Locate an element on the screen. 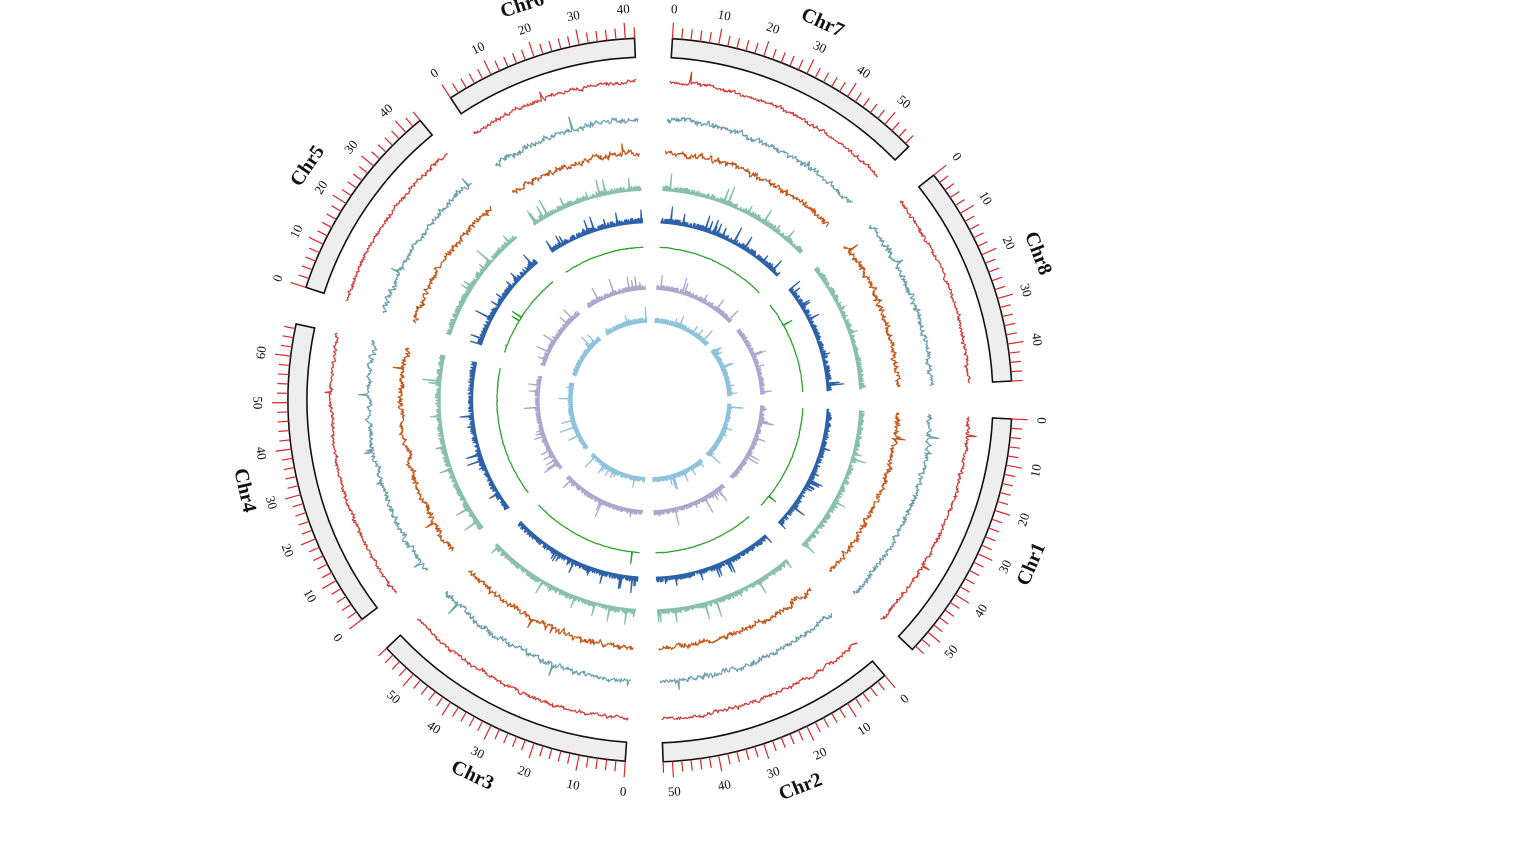 This screenshot has width=1530, height=858. track-3-chr6 is located at coordinates (576, 168).